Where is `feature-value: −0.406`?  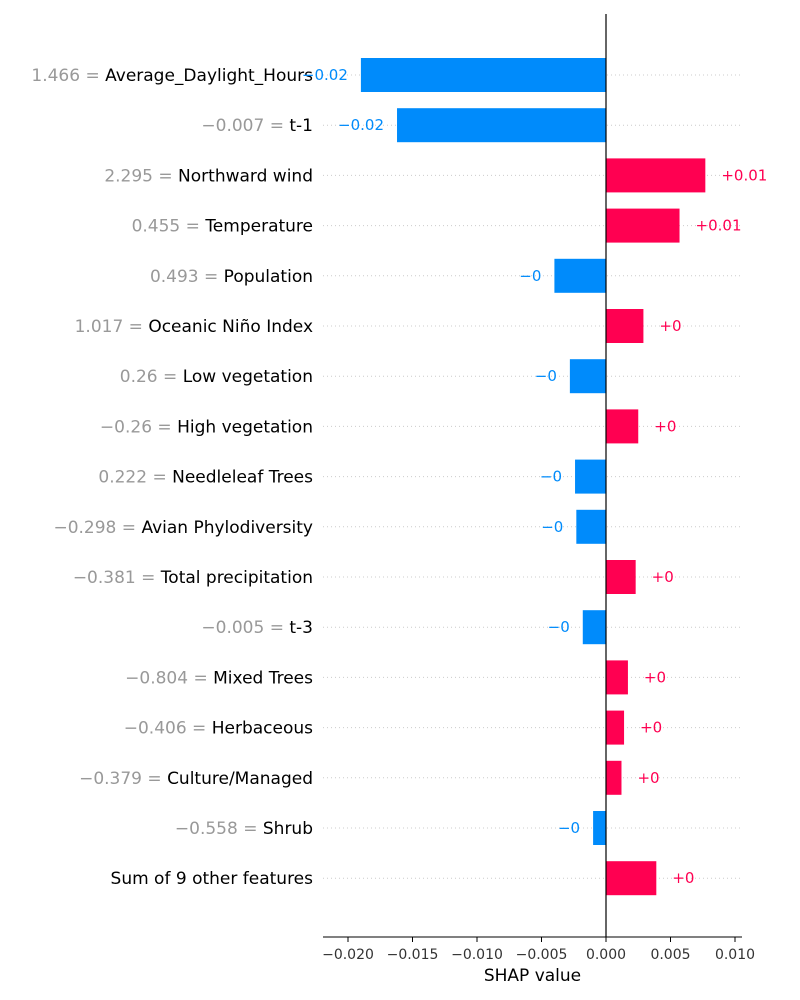
feature-value: −0.406 is located at coordinates (155, 729).